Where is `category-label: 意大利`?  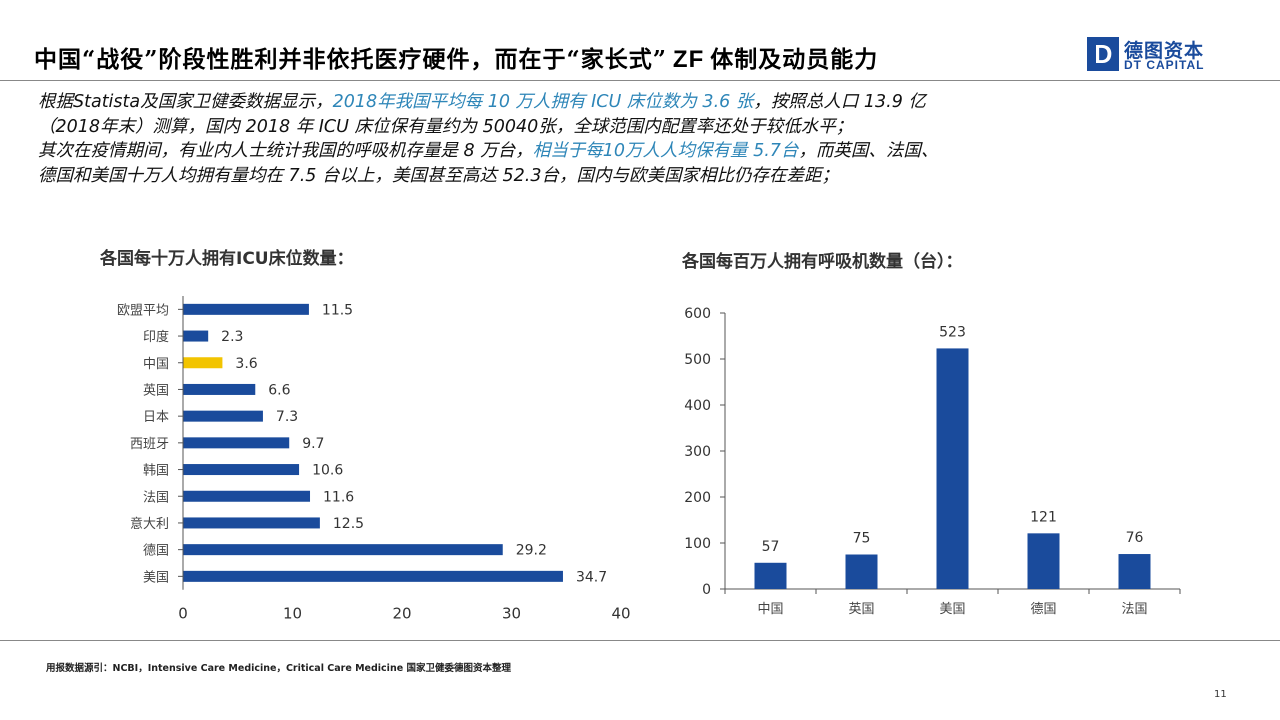 category-label: 意大利 is located at coordinates (149, 524).